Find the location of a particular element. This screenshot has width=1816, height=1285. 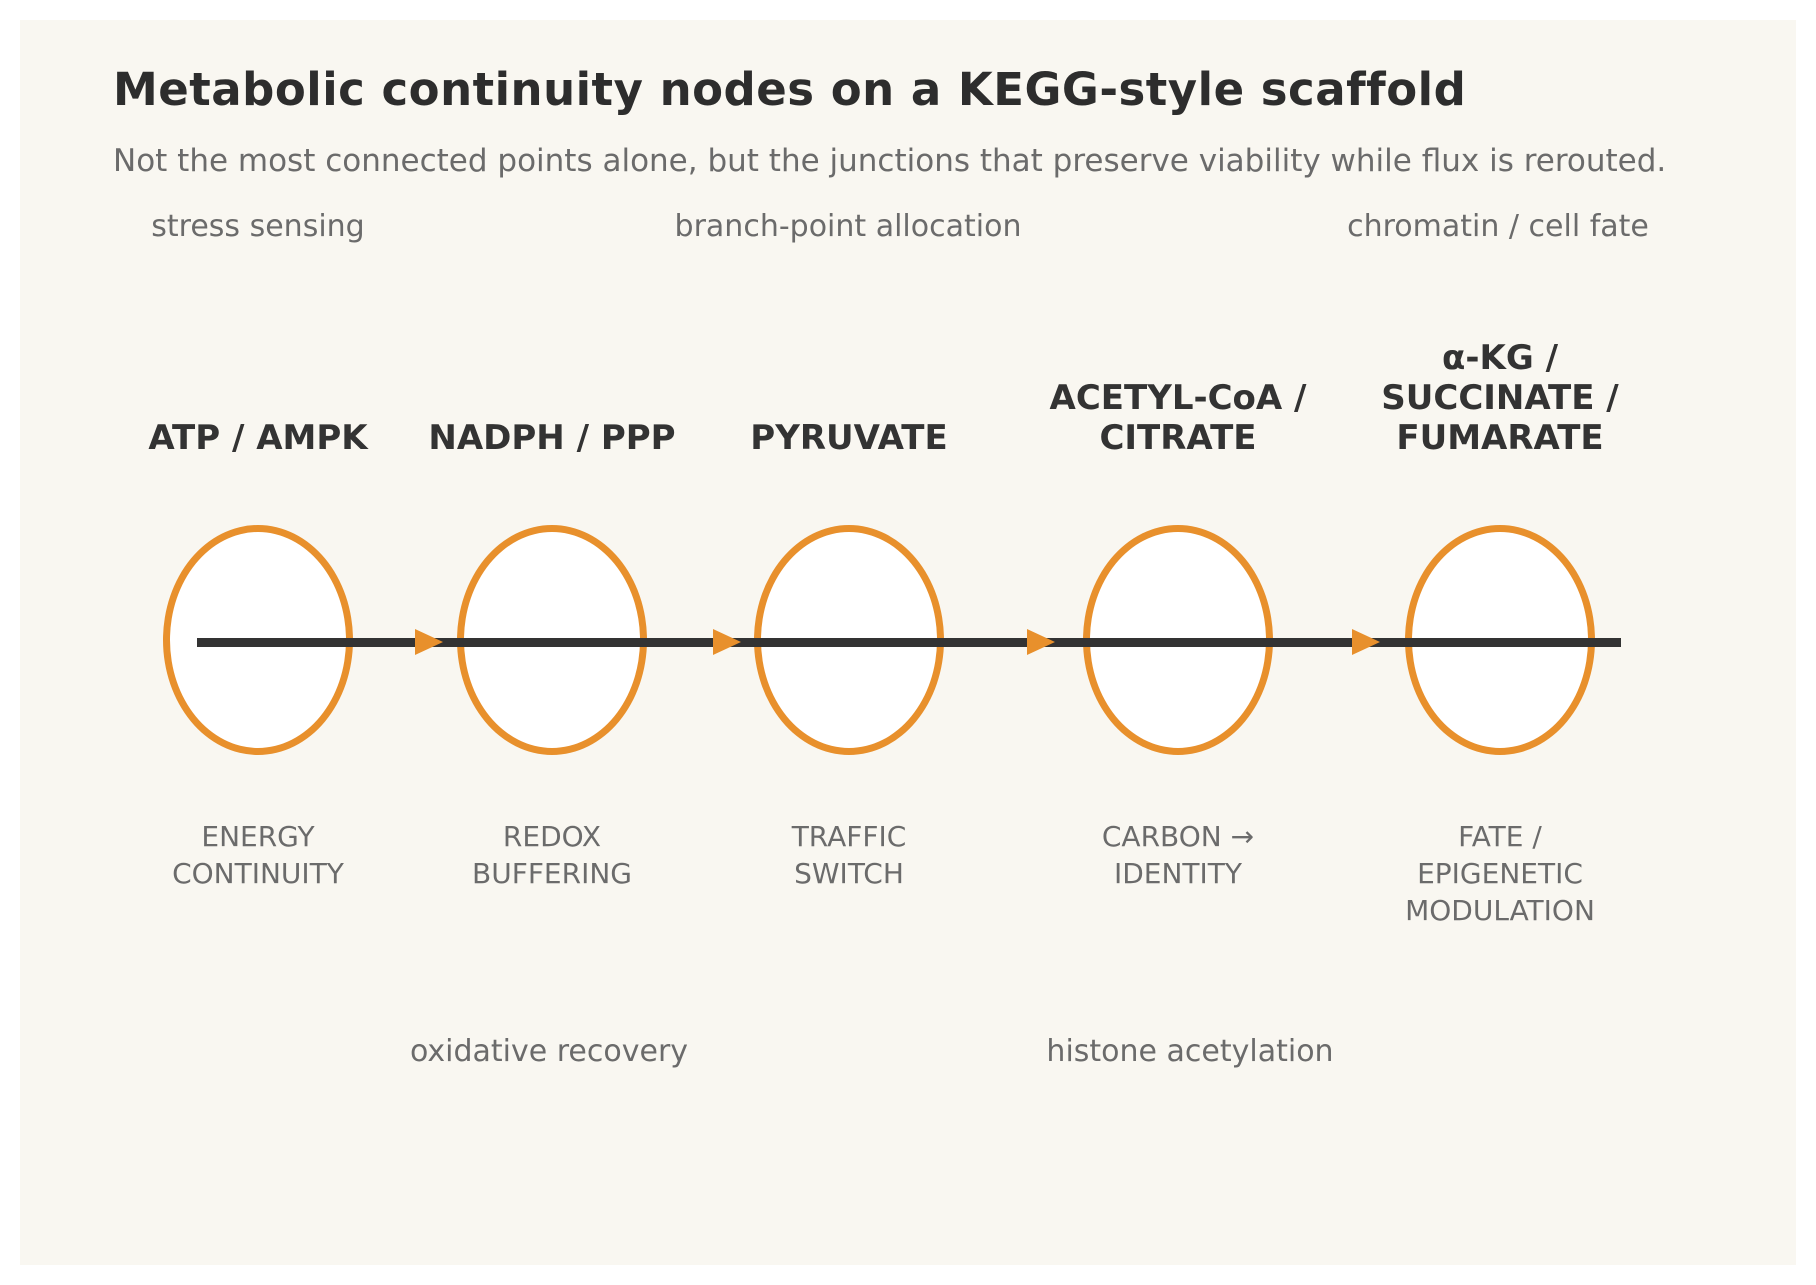

flow-annotation: histone acetylation is located at coordinates (1190, 1051).